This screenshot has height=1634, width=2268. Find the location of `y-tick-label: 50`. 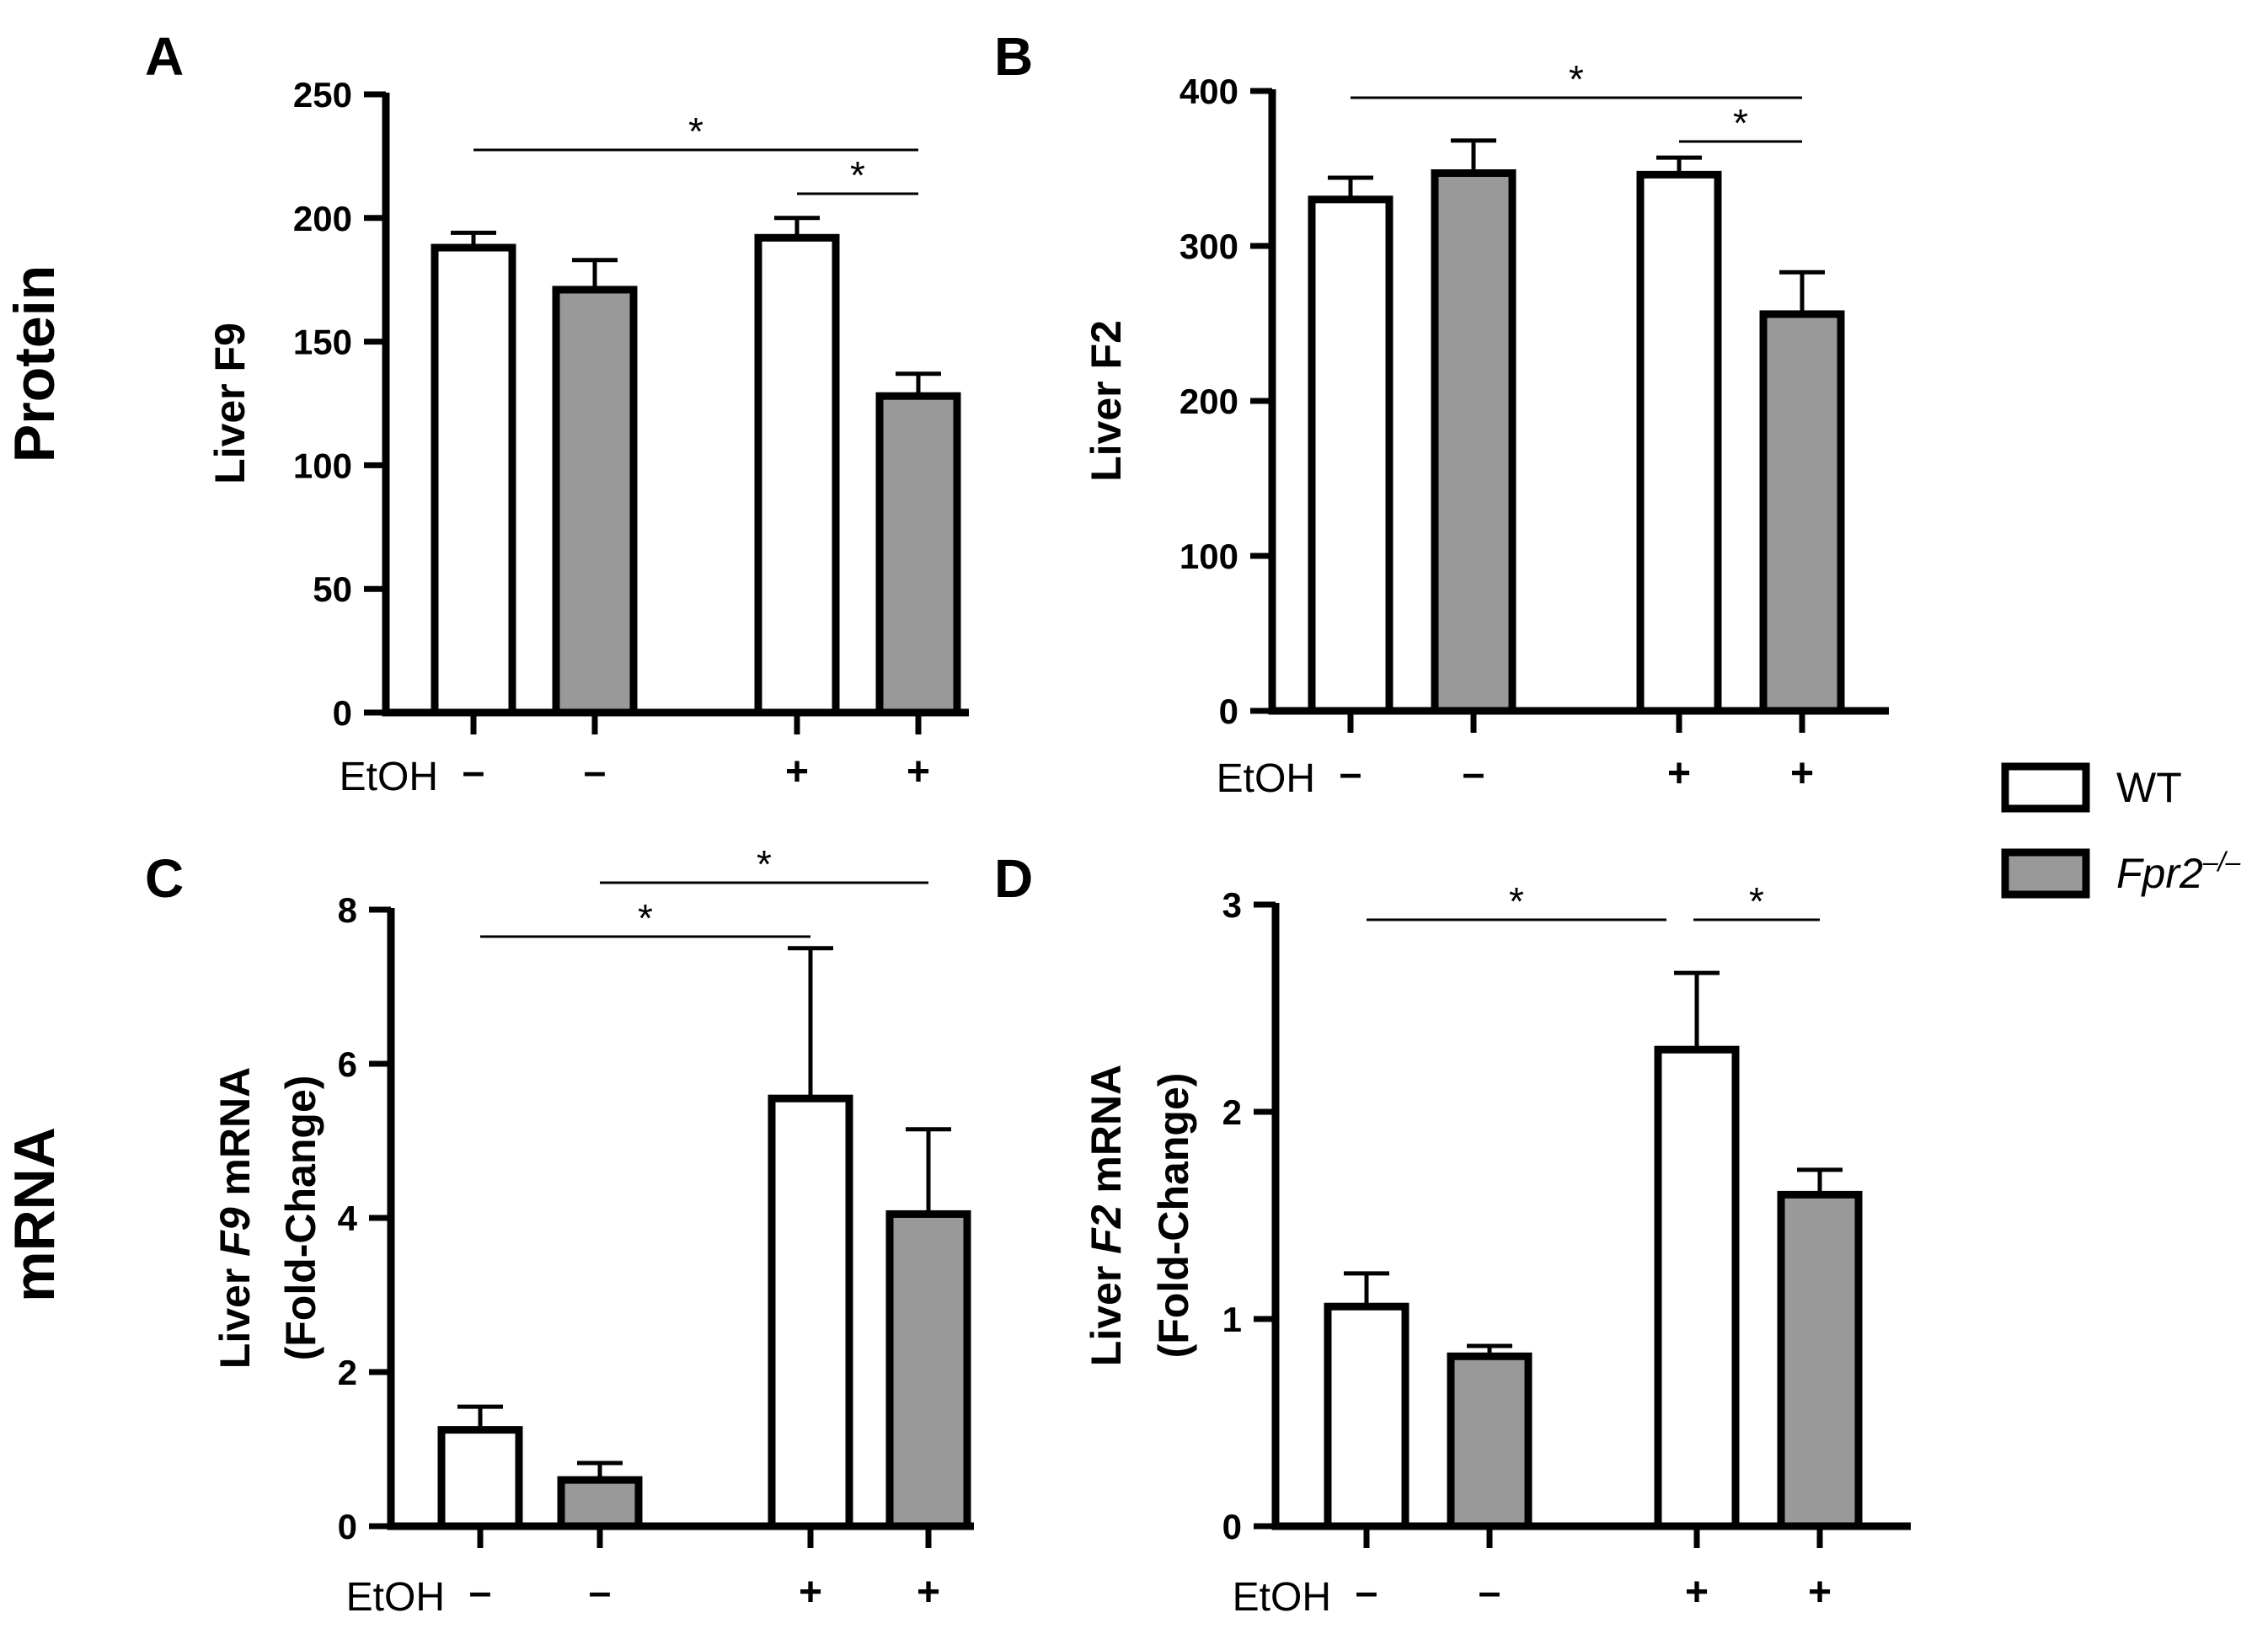

y-tick-label: 50 is located at coordinates (332, 589).